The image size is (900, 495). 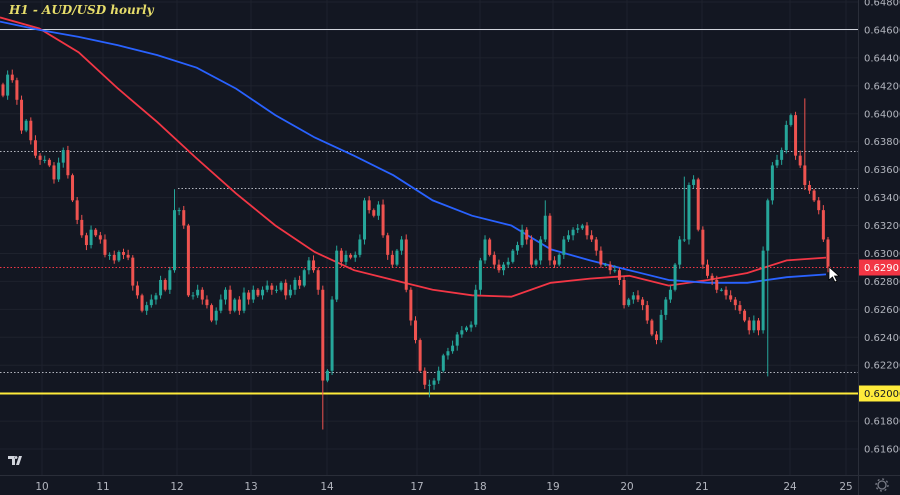 What do you see at coordinates (443, 487) in the screenshot?
I see `time-axis: 10 11 12 13 14 17 18 19 20 21 24 25` at bounding box center [443, 487].